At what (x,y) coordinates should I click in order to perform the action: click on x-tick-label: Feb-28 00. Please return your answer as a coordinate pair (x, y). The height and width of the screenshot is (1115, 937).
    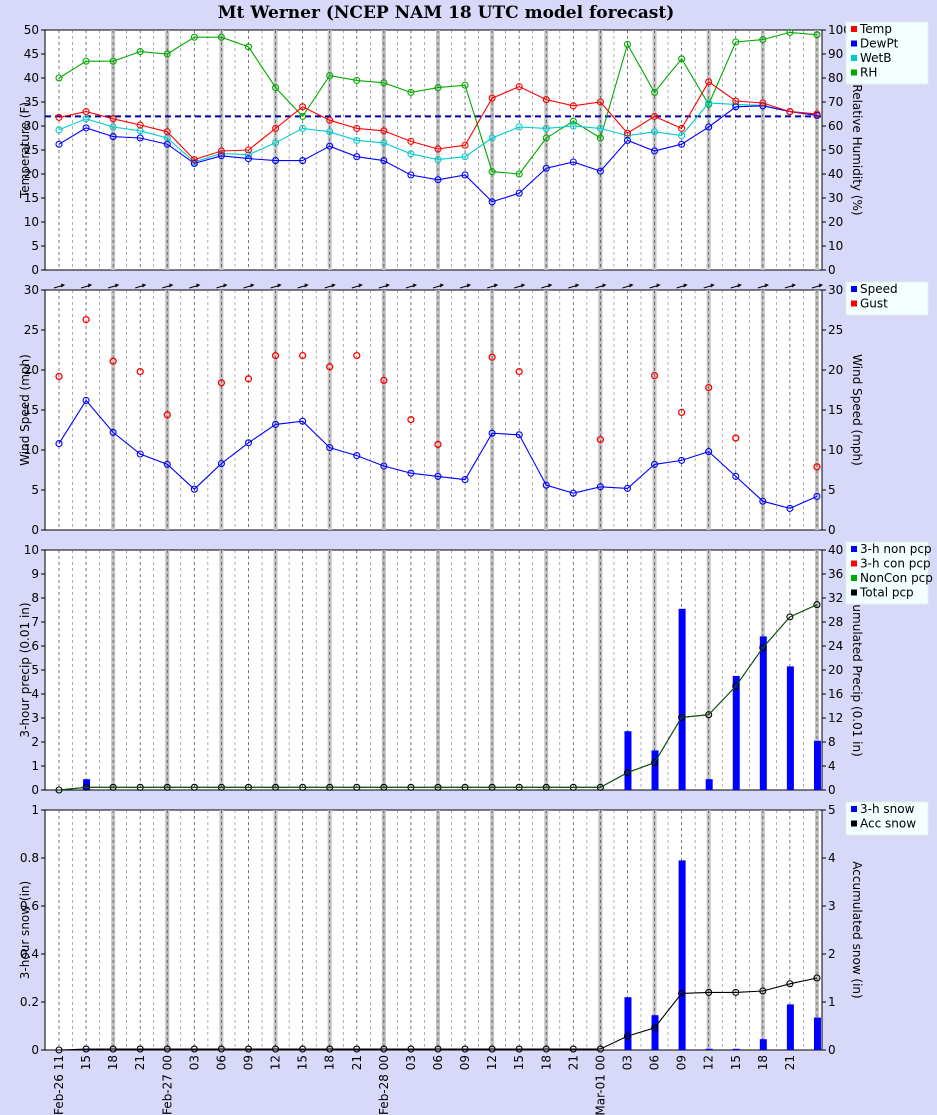
    Looking at the image, I should click on (384, 1085).